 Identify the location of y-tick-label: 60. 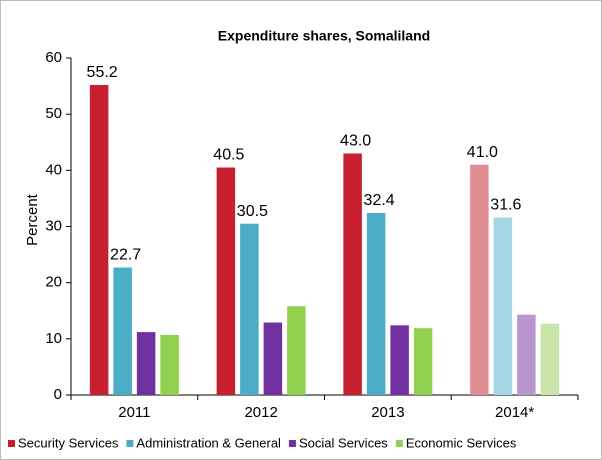
(53, 57).